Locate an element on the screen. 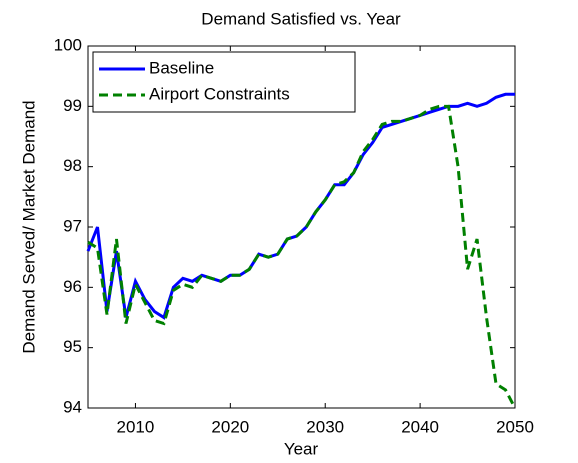 This screenshot has width=578, height=463. x-tick-label: 2010 is located at coordinates (136, 426).